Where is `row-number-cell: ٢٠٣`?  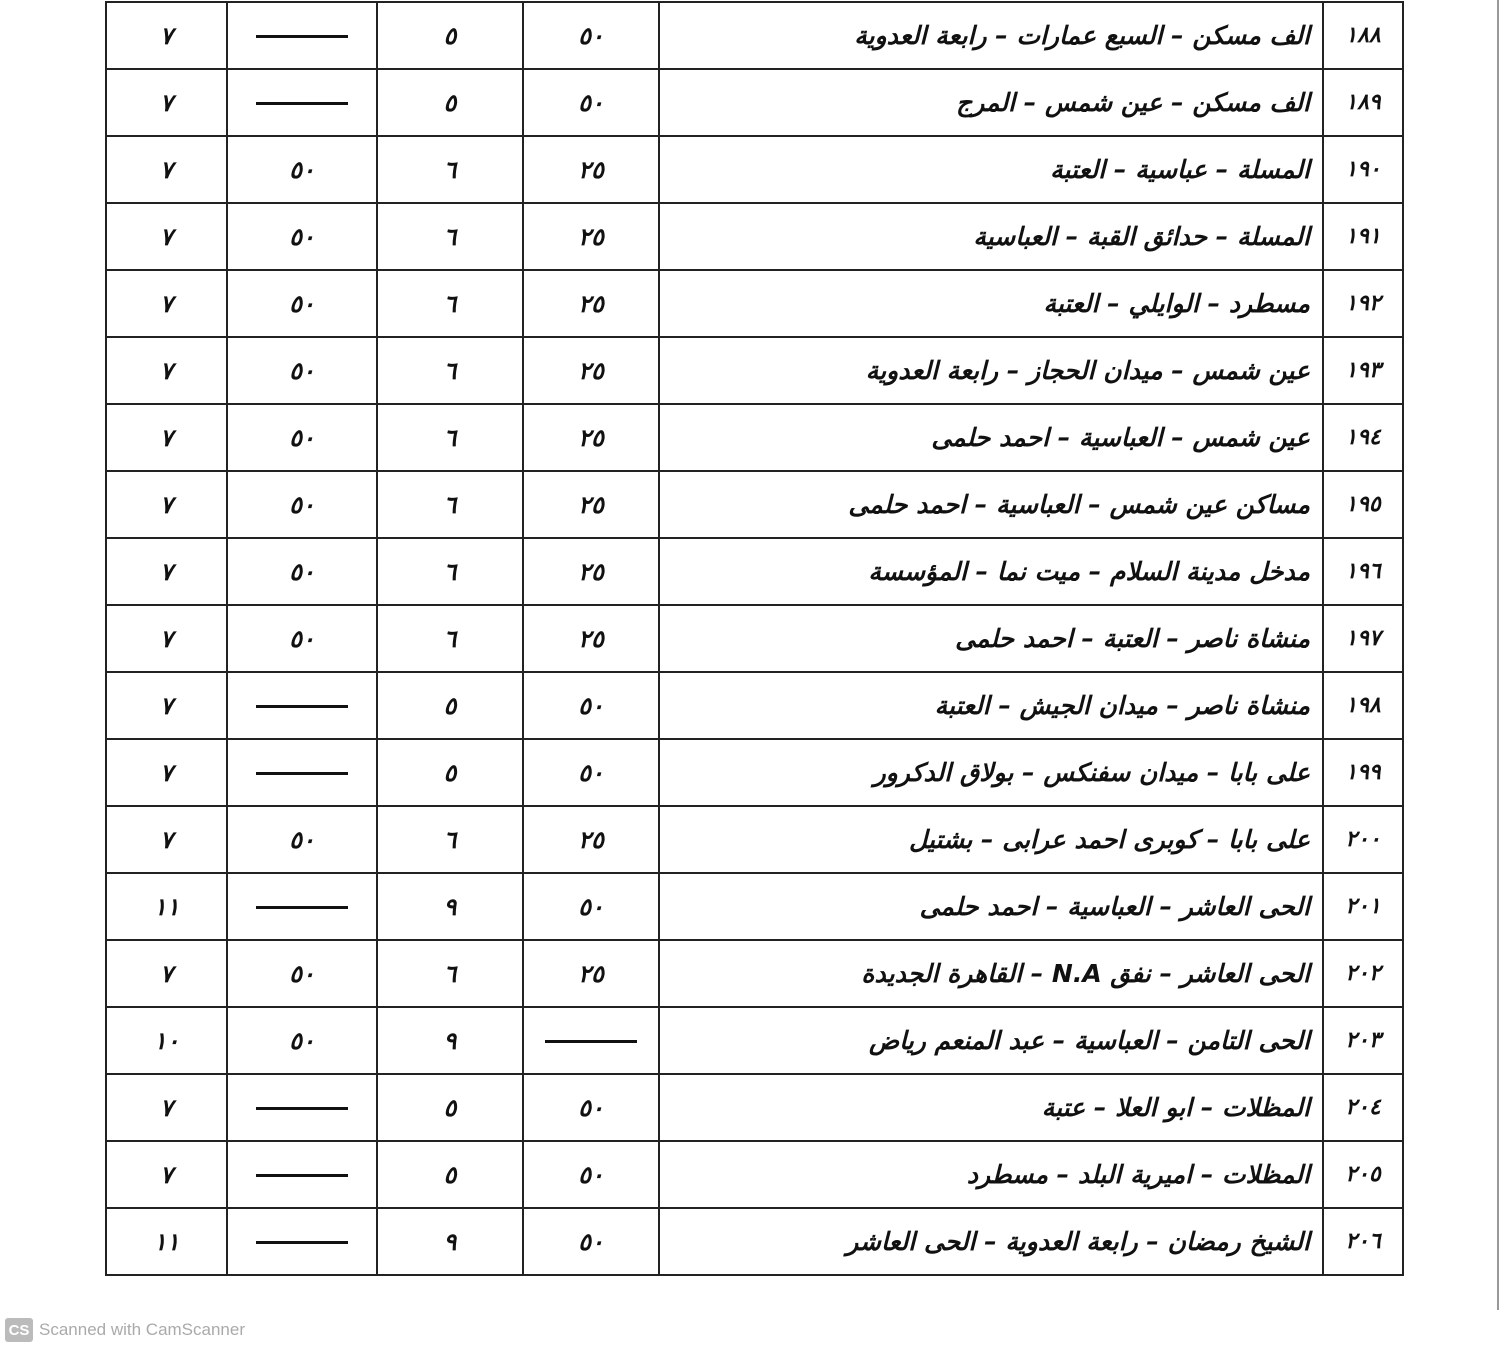
row-number-cell: ٢٠٣ is located at coordinates (1363, 1040).